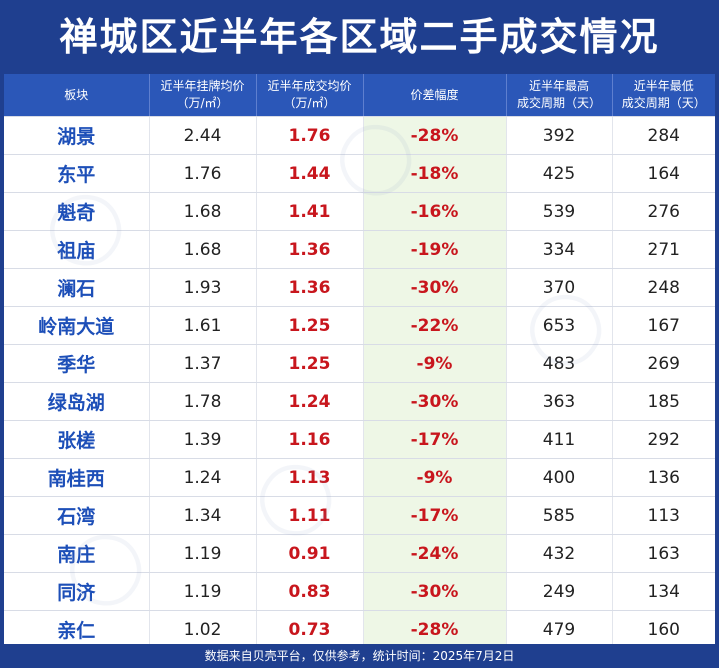 This screenshot has height=668, width=719. I want to click on deal-price-cell: 1.44, so click(310, 173).